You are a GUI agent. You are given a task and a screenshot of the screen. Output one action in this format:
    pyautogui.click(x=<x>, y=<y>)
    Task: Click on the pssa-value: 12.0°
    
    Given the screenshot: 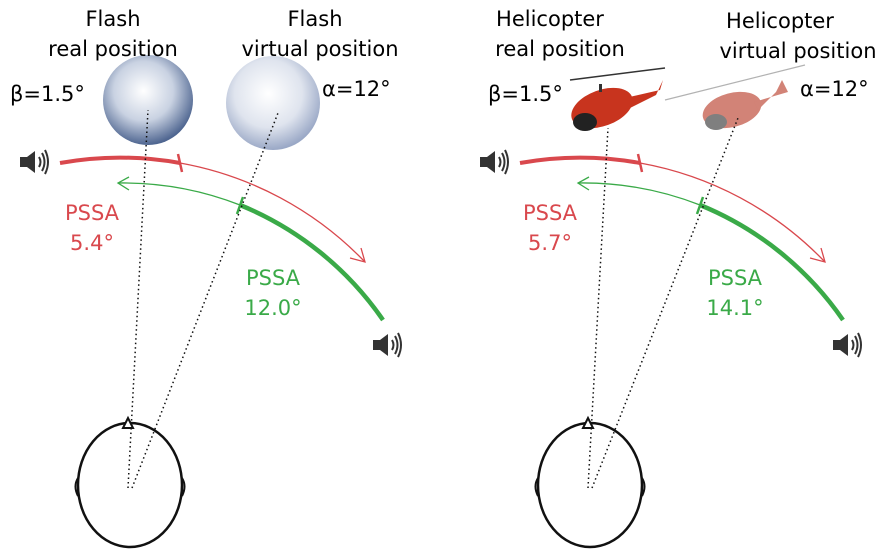 What is the action you would take?
    pyautogui.click(x=272, y=308)
    